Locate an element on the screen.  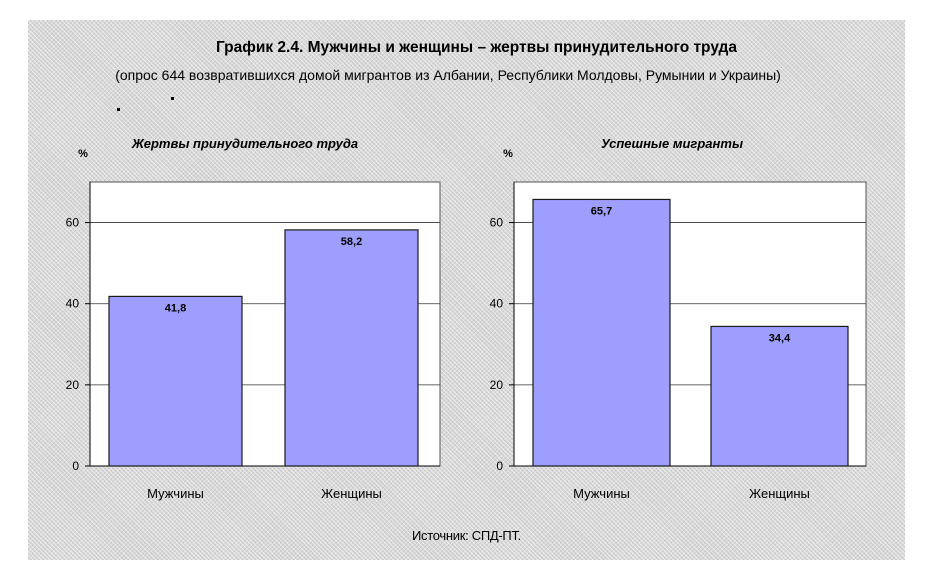
panel-title: Успешные мигранты is located at coordinates (672, 143).